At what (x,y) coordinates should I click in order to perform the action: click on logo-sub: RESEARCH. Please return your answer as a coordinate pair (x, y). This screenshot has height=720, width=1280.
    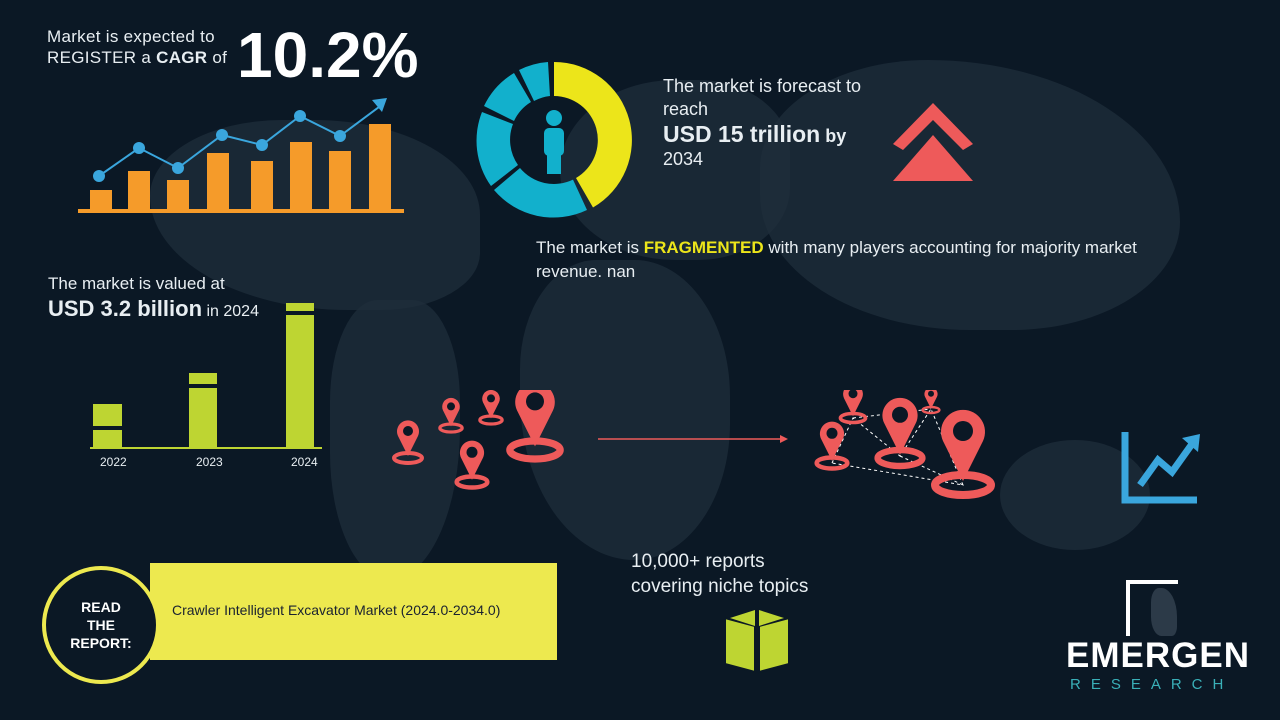
    Looking at the image, I should click on (1152, 684).